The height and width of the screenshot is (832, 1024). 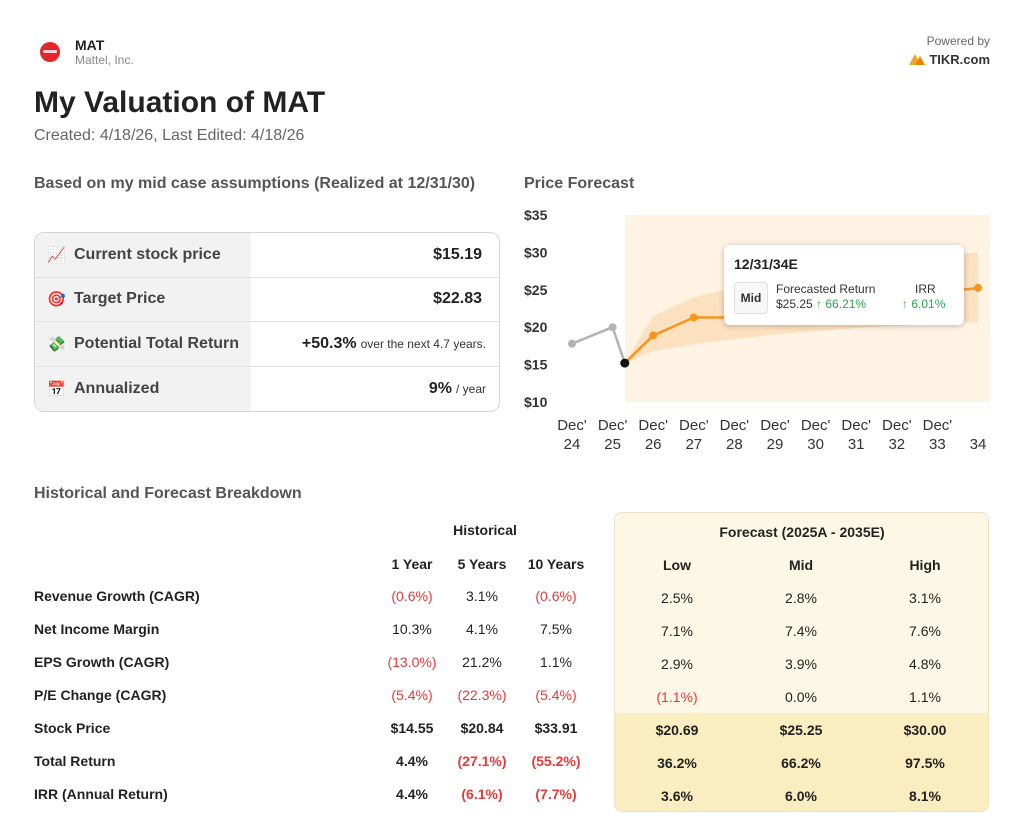 What do you see at coordinates (556, 564) in the screenshot?
I see `hist-col-header: 10 Years` at bounding box center [556, 564].